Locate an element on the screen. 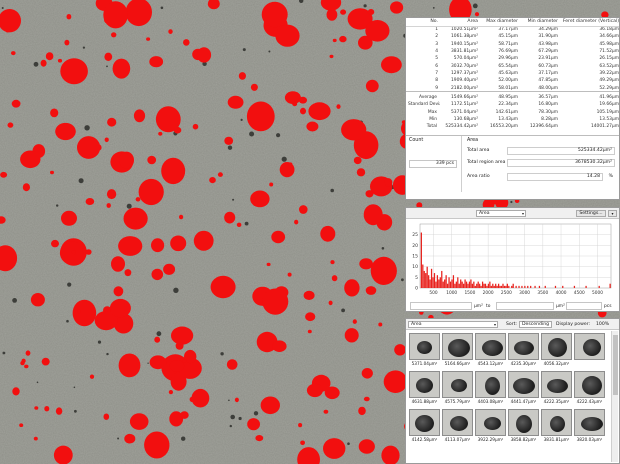 The image size is (620, 464). stats-row: Min 130.68μm² 13.43μm 8.28μm 13.53μm is located at coordinates (512, 119).